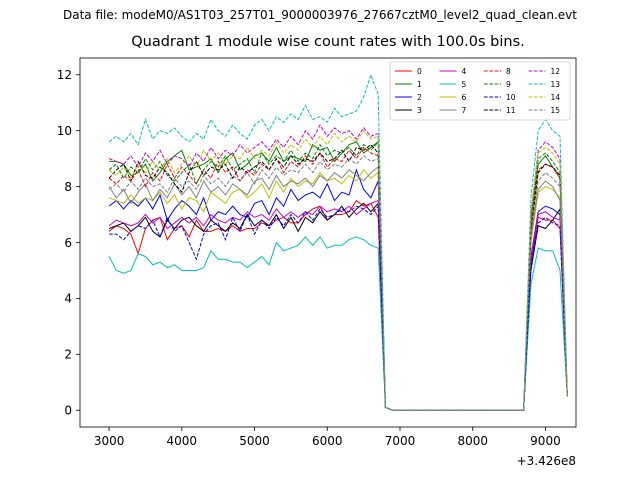 The height and width of the screenshot is (480, 640). Describe the element at coordinates (546, 461) in the screenshot. I see `x-offset-label: +3.426e8` at that location.